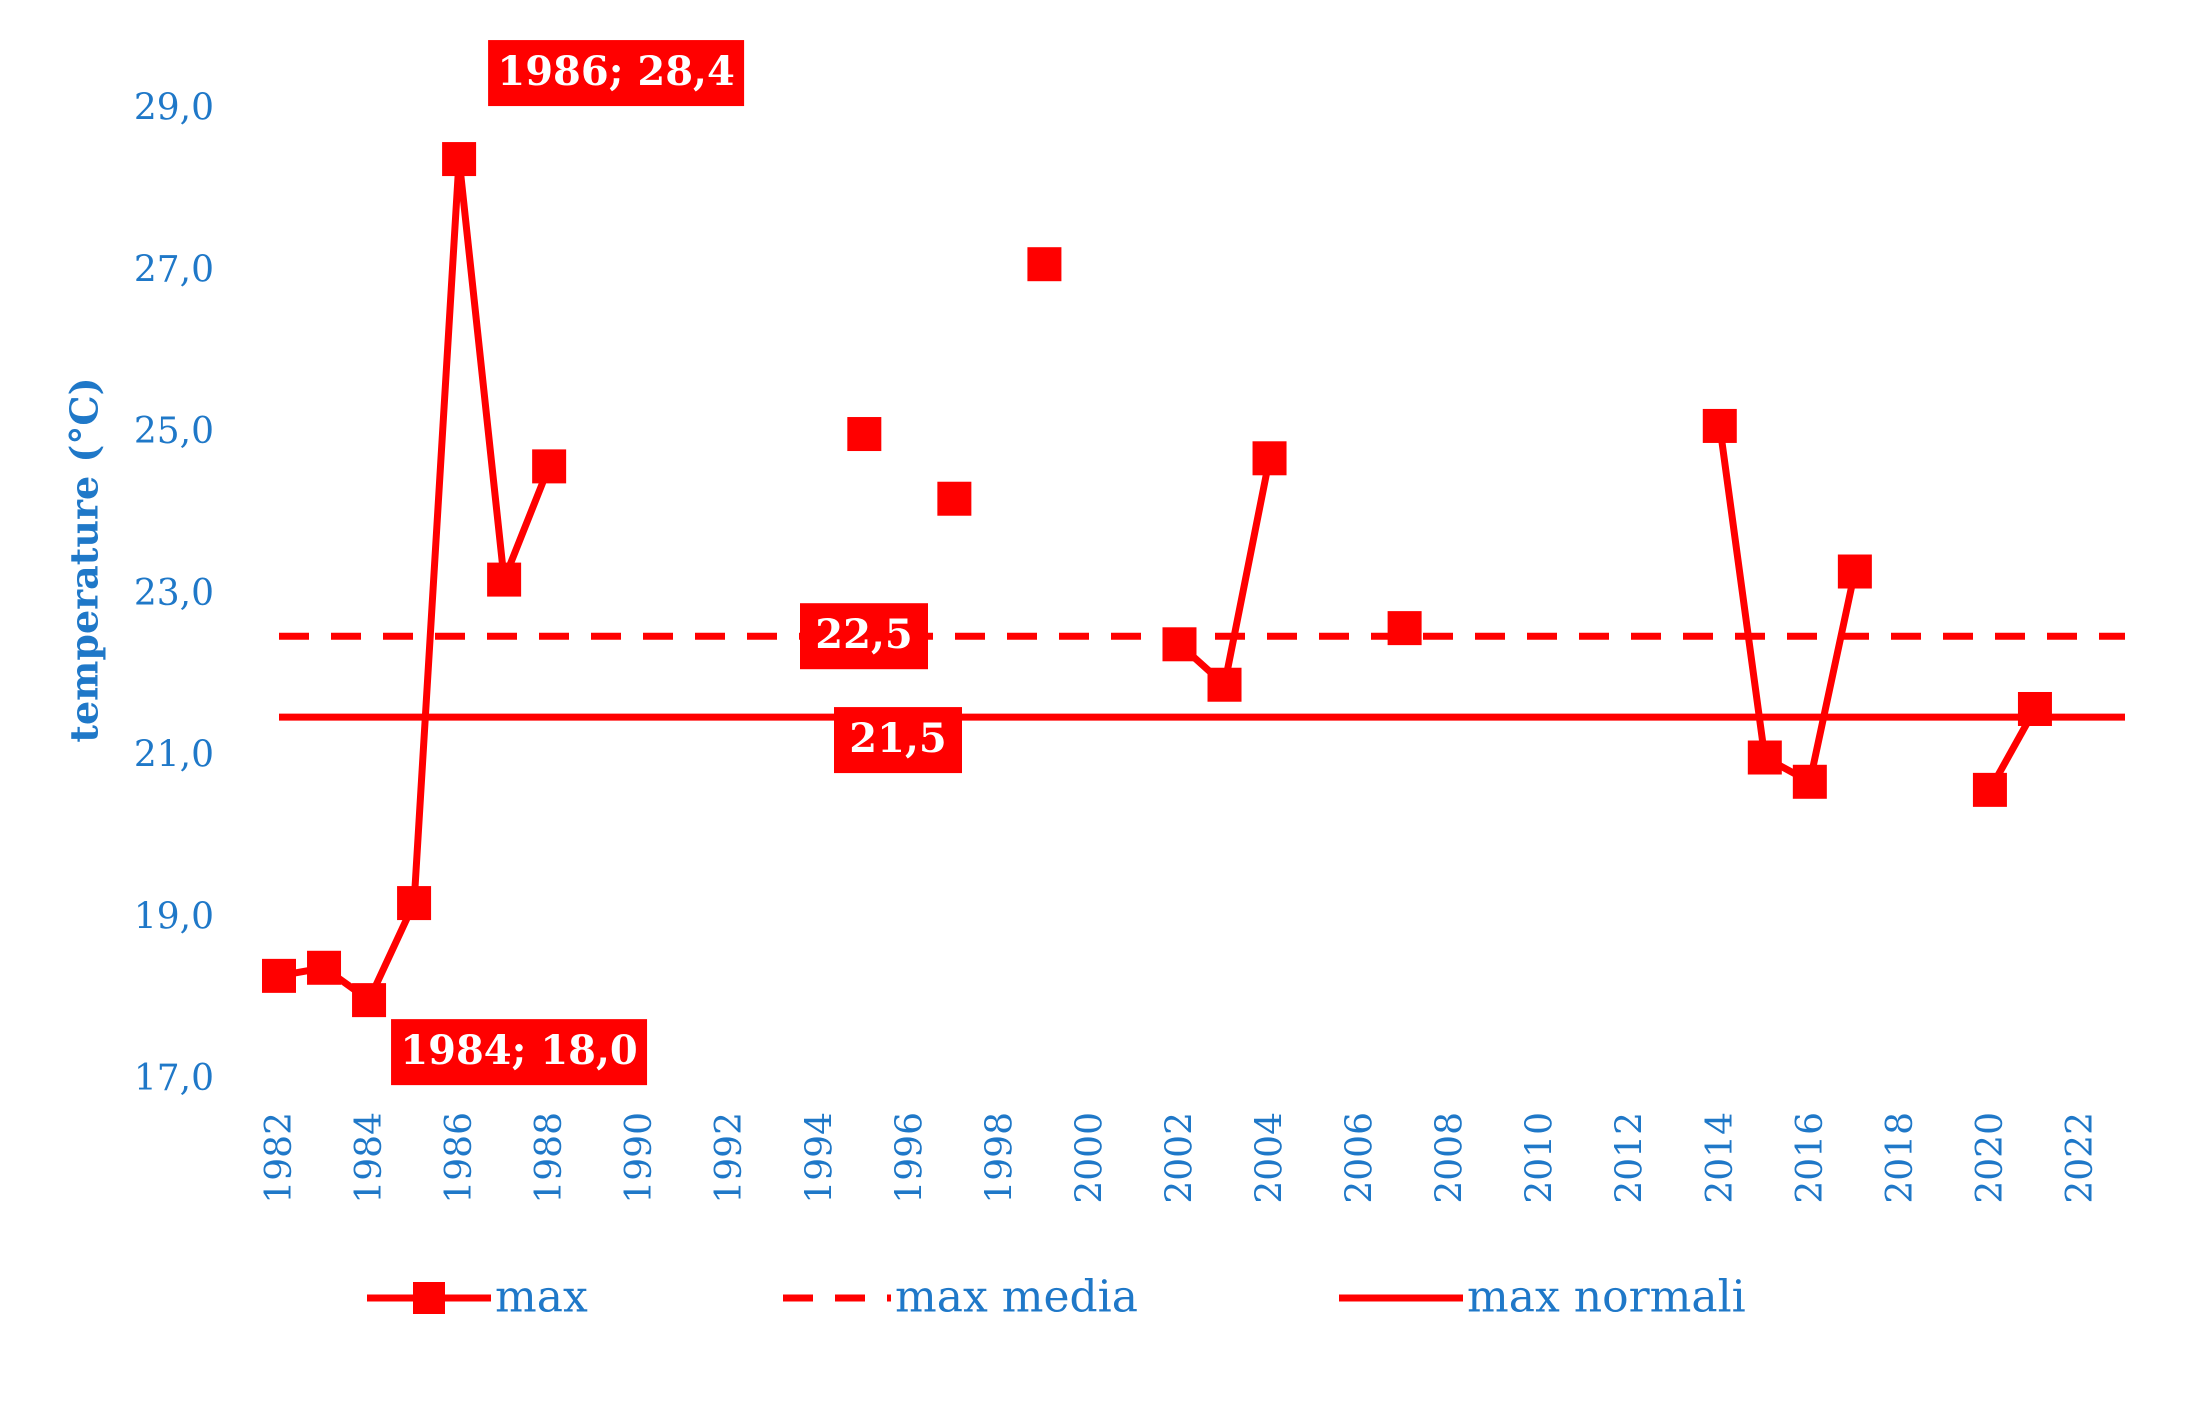  I want to click on data-label: 21,5, so click(898, 740).